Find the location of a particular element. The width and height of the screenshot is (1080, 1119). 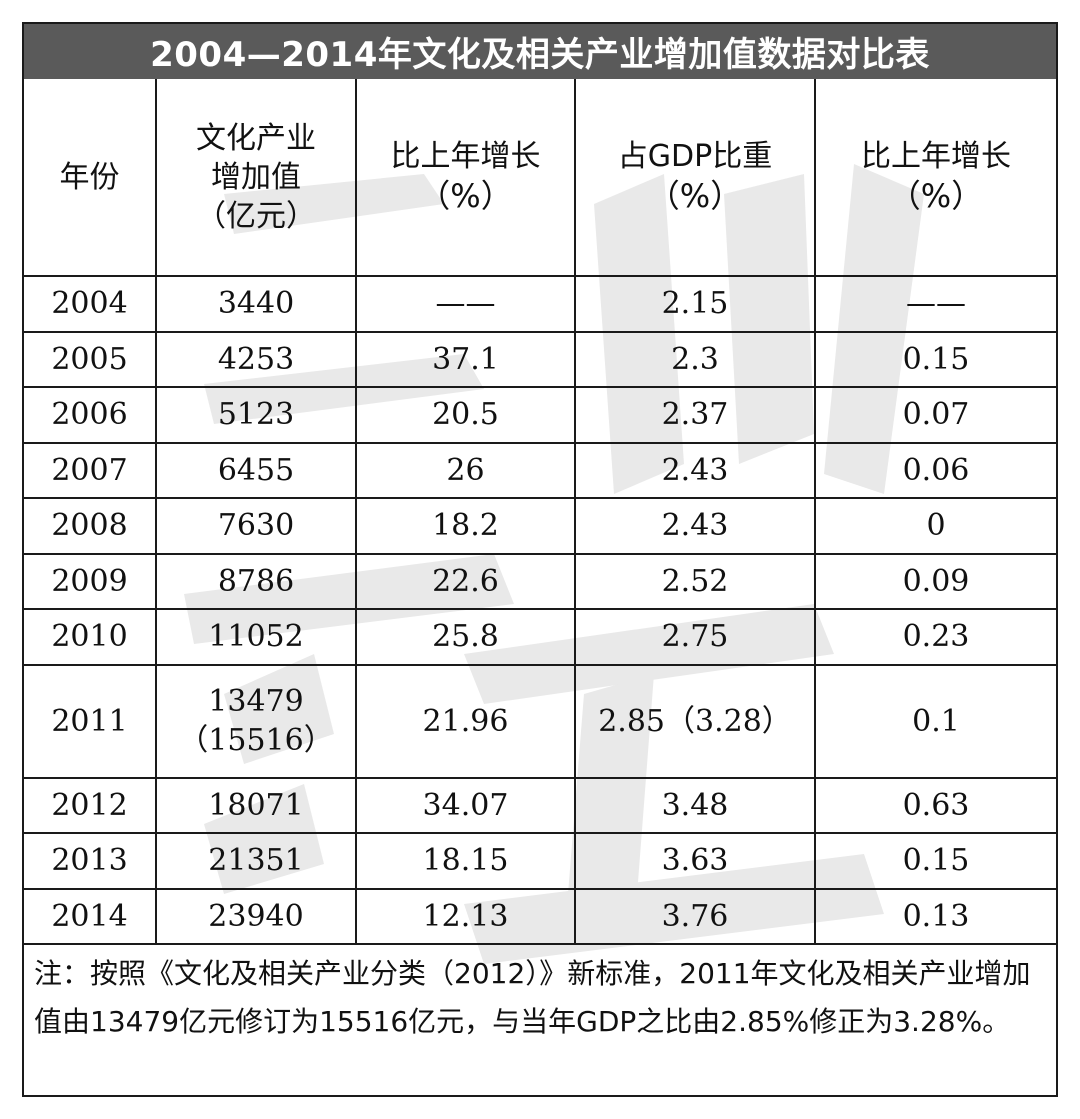

cell-share-change: 0.13 is located at coordinates (935, 916).